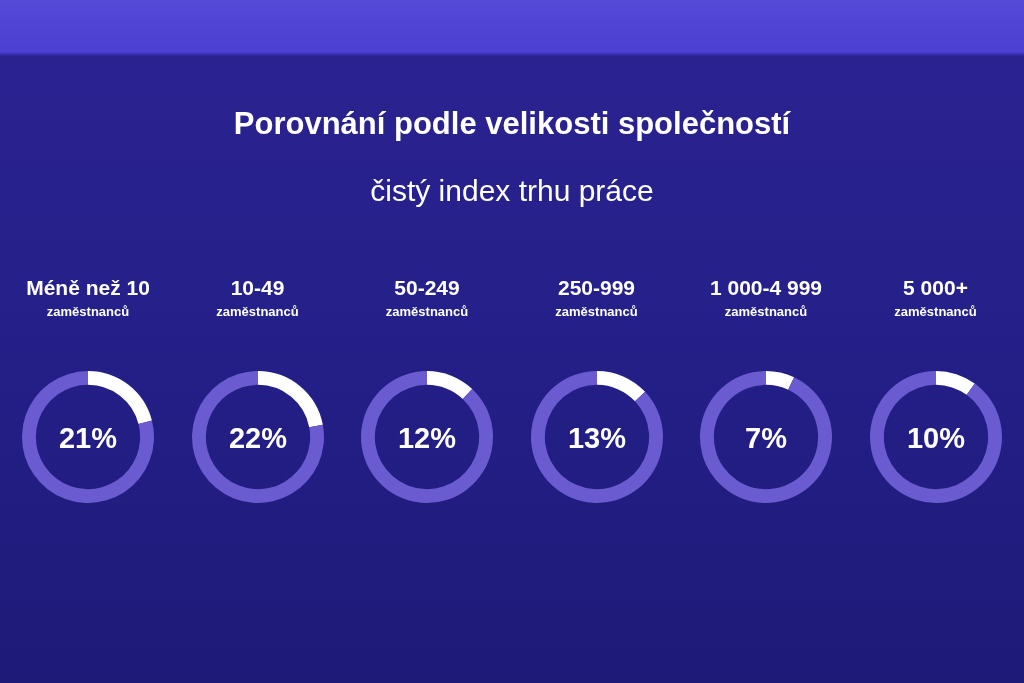 The image size is (1024, 683). What do you see at coordinates (596, 438) in the screenshot?
I see `text: 13%` at bounding box center [596, 438].